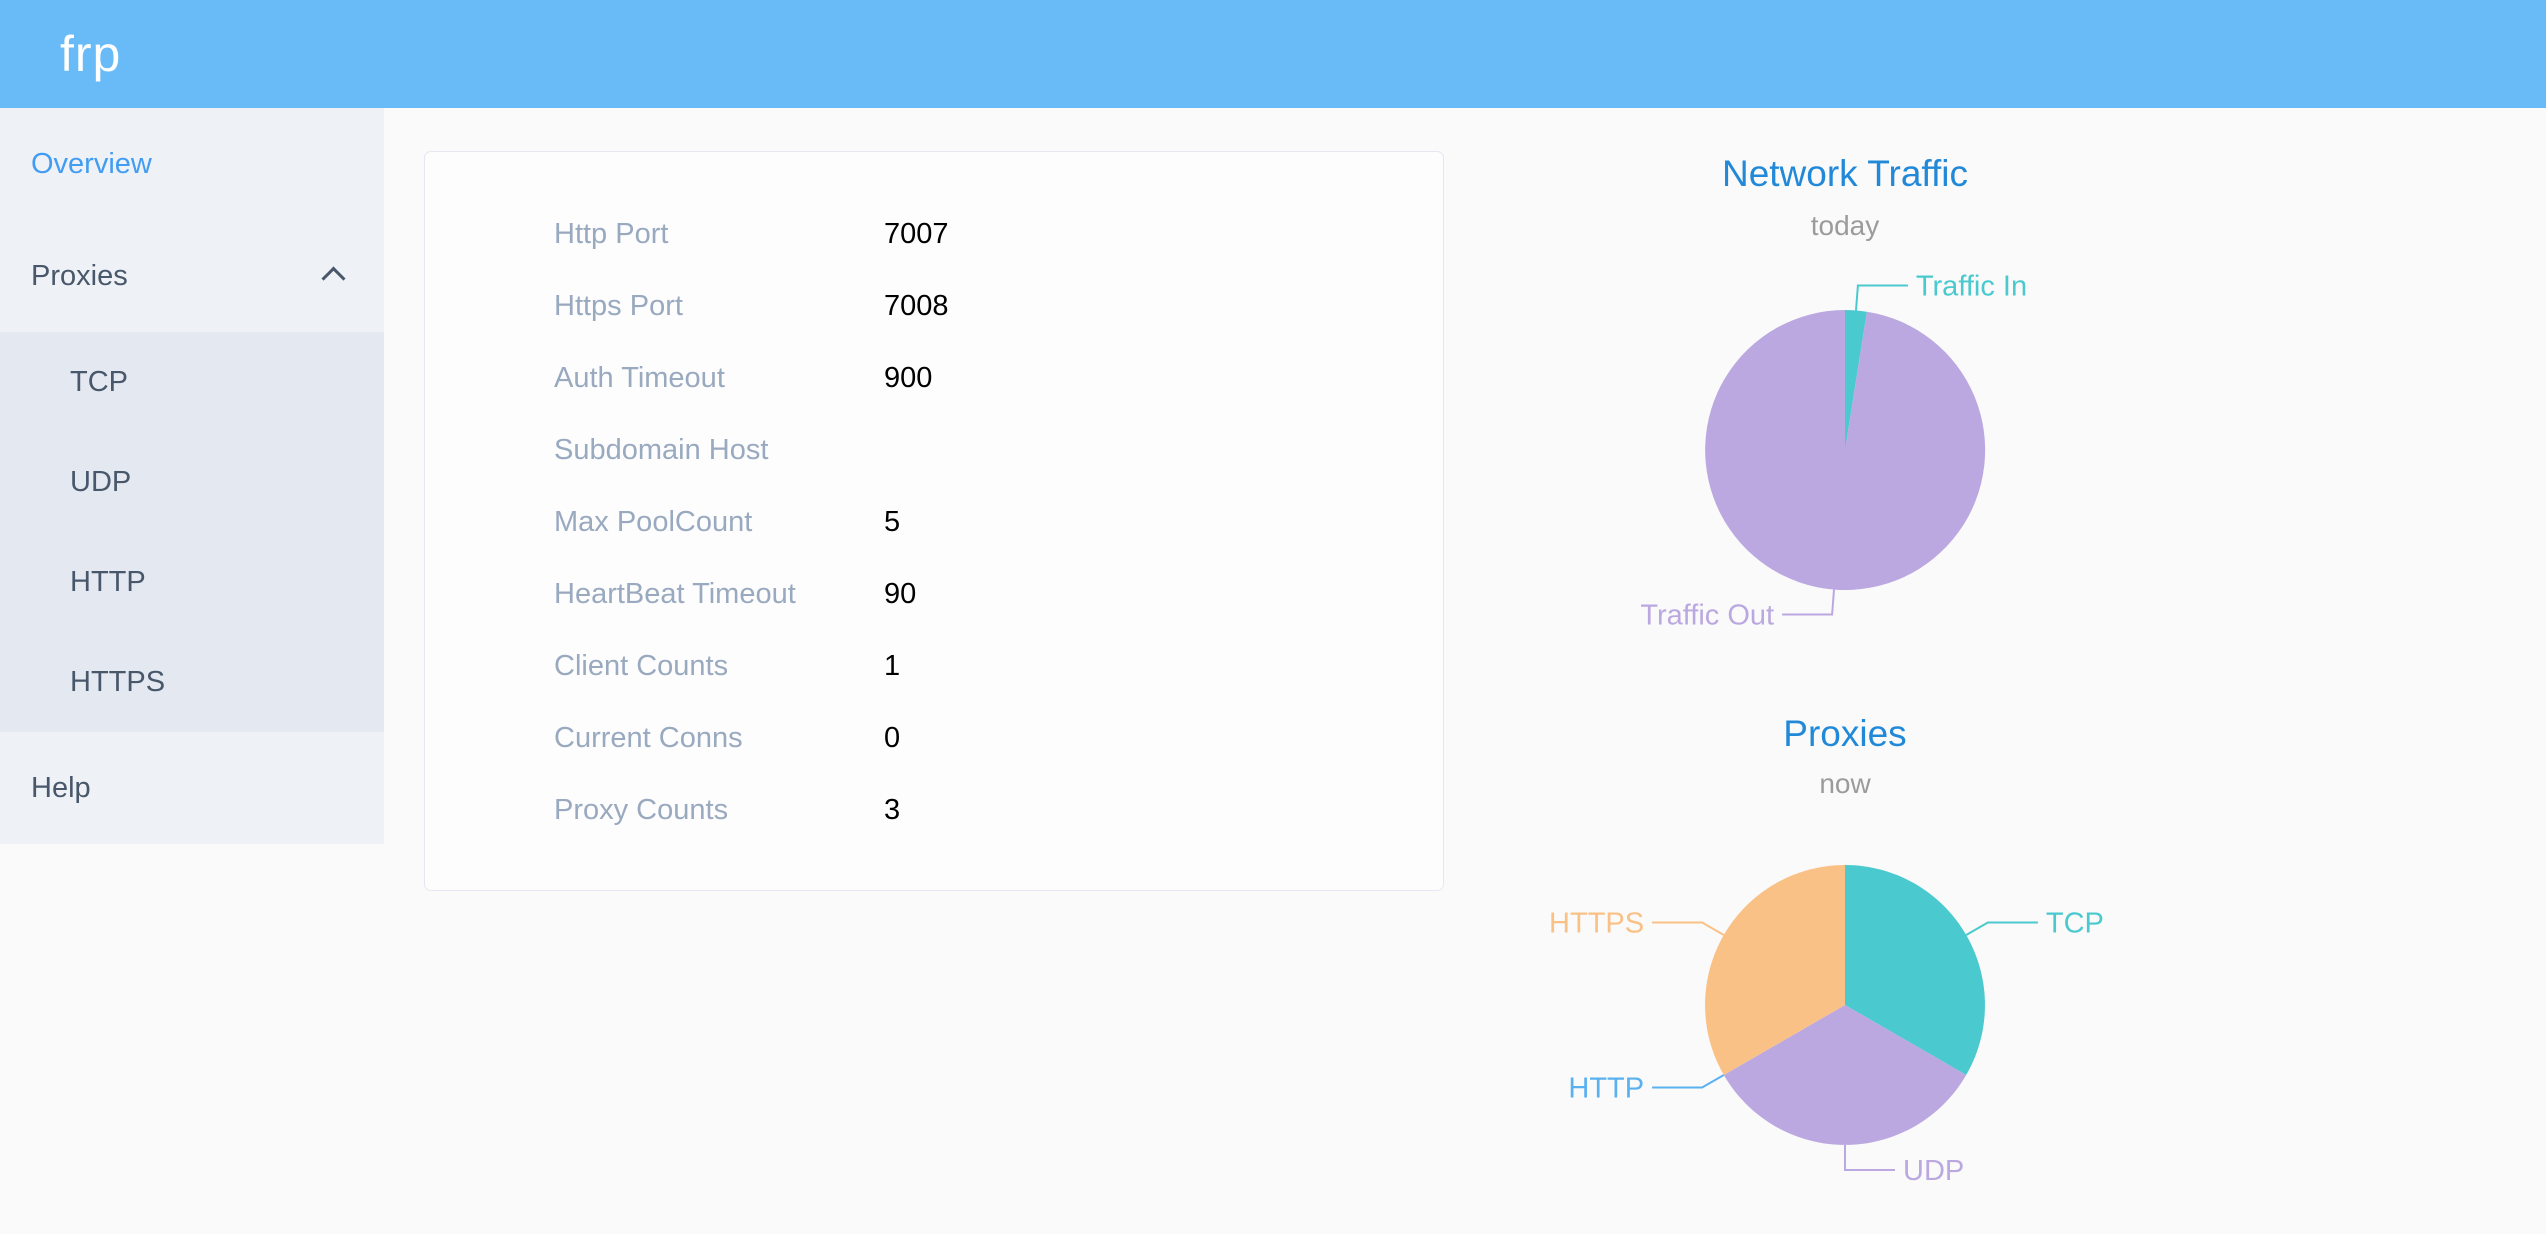 Image resolution: width=2546 pixels, height=1234 pixels. What do you see at coordinates (639, 377) in the screenshot?
I see `config-label: Auth Timeout` at bounding box center [639, 377].